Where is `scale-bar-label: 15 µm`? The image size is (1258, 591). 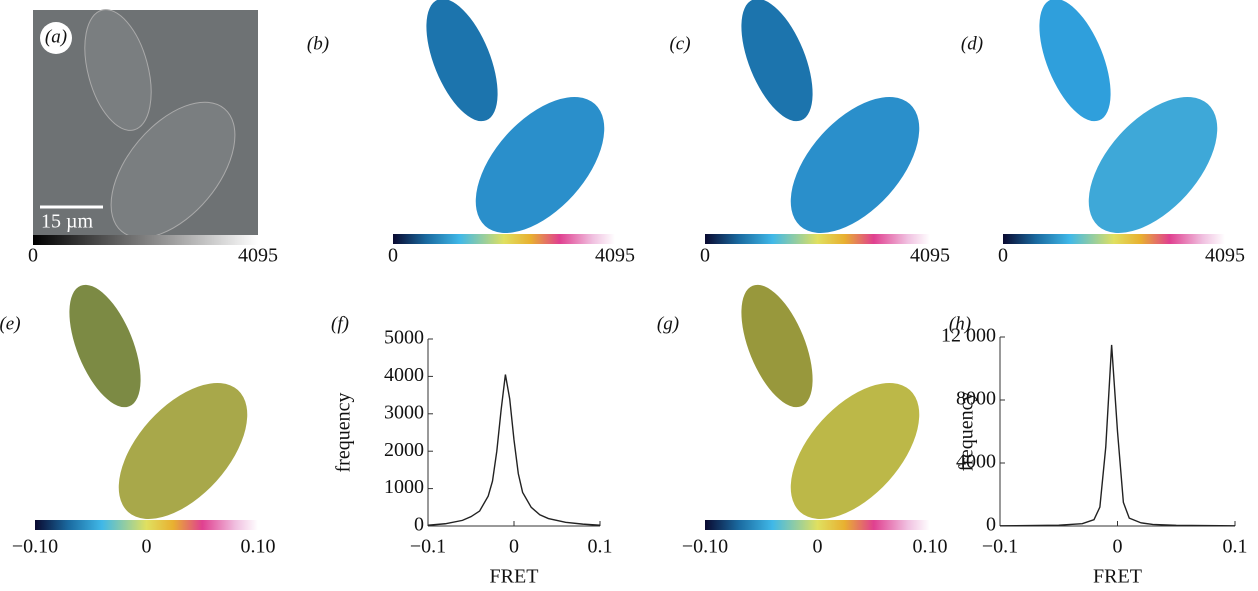
scale-bar-label: 15 µm is located at coordinates (67, 222).